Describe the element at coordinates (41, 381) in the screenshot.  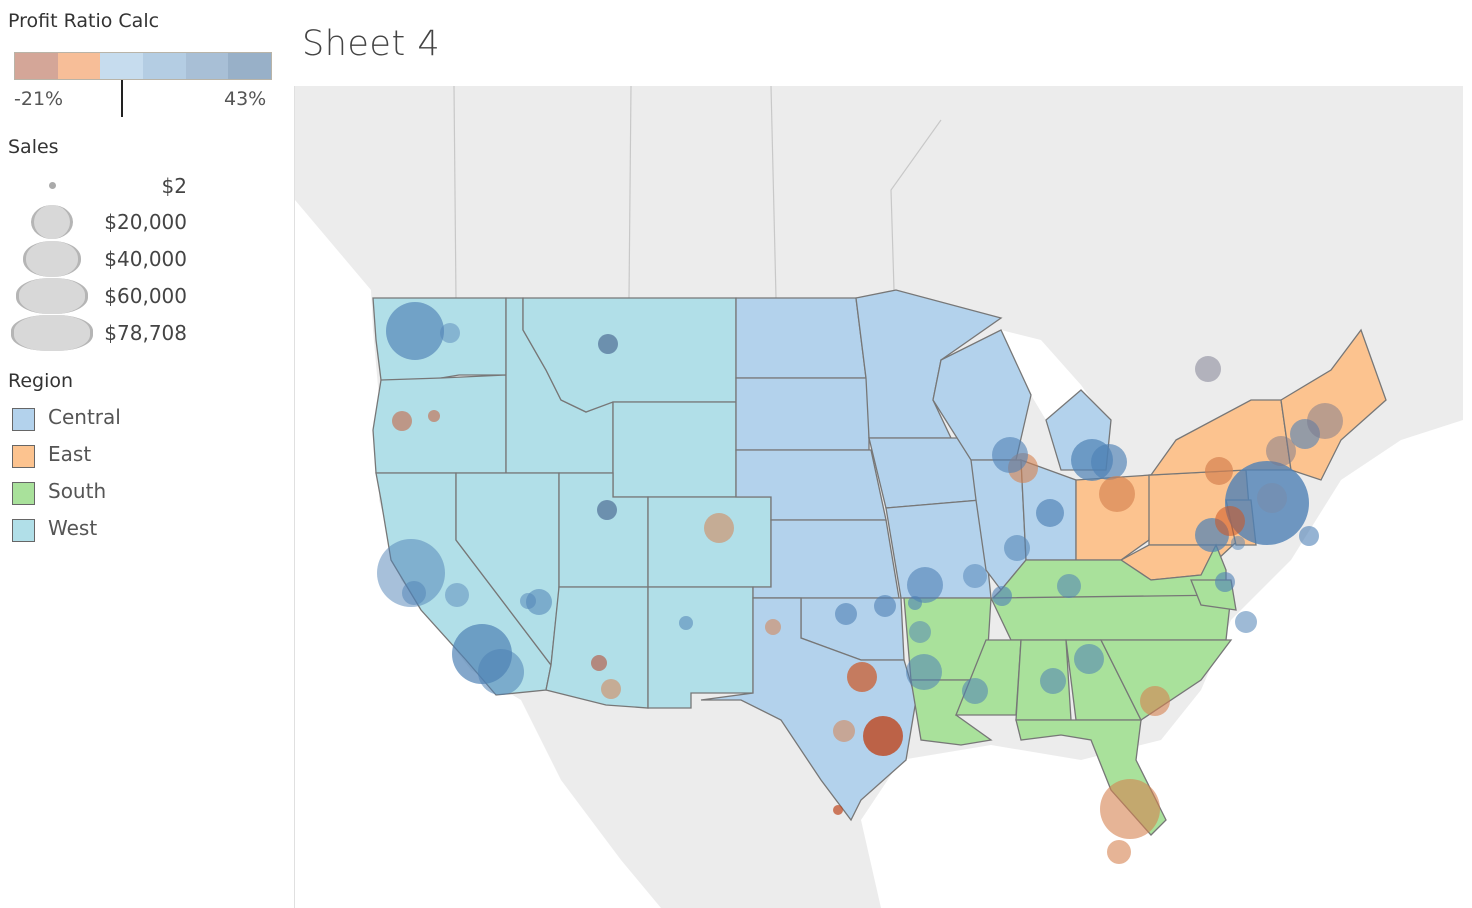
I see `region-legend-title: Region` at that location.